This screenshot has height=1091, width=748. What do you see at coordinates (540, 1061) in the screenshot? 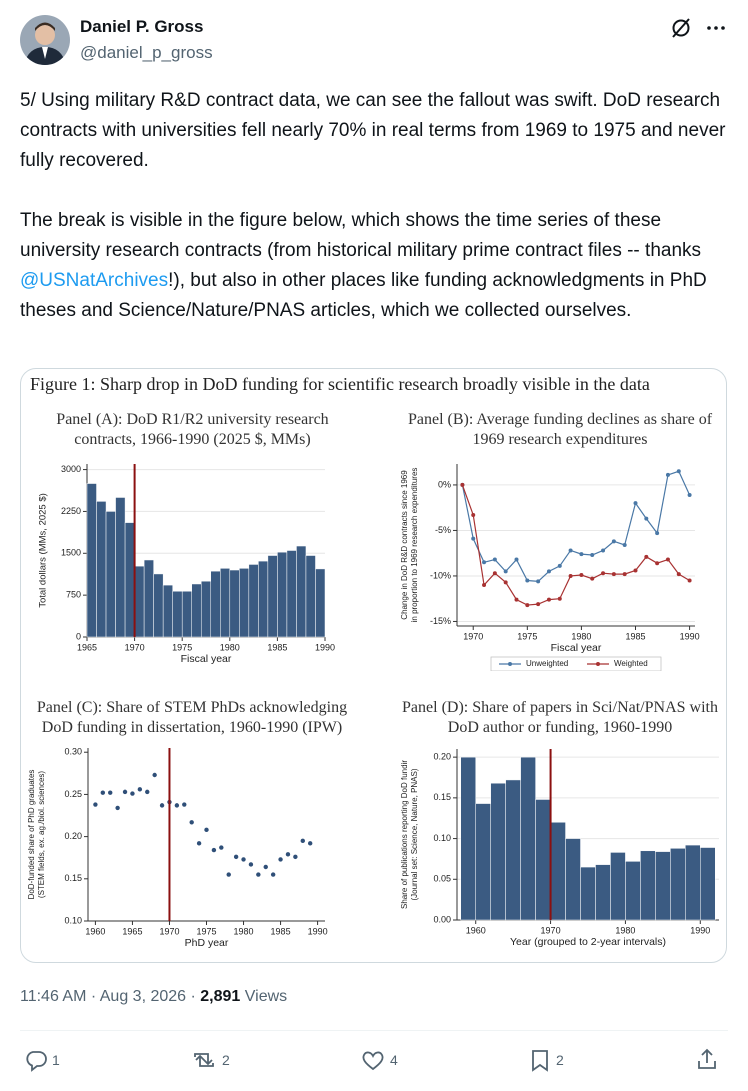
I see `bookmark-icon` at bounding box center [540, 1061].